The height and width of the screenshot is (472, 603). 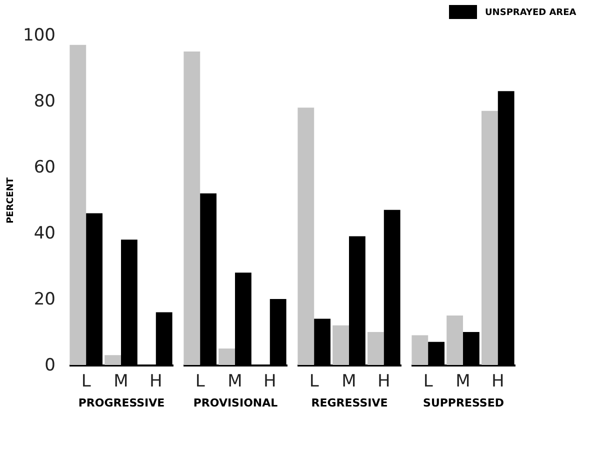 I want to click on y-axis-title: PERCENT, so click(x=11, y=200).